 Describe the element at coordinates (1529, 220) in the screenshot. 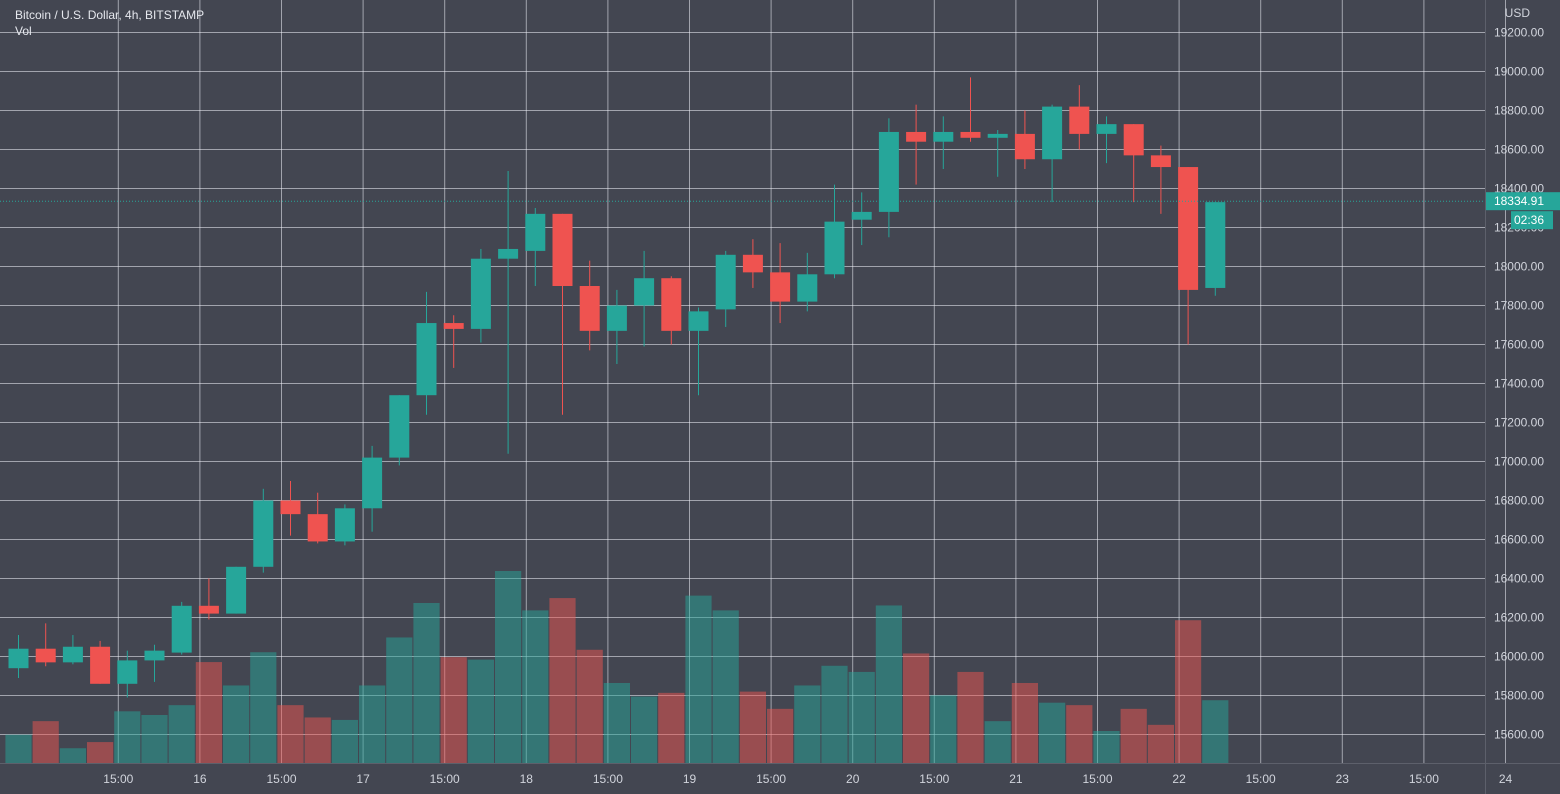

I see `countdown-timer: 02:36` at that location.